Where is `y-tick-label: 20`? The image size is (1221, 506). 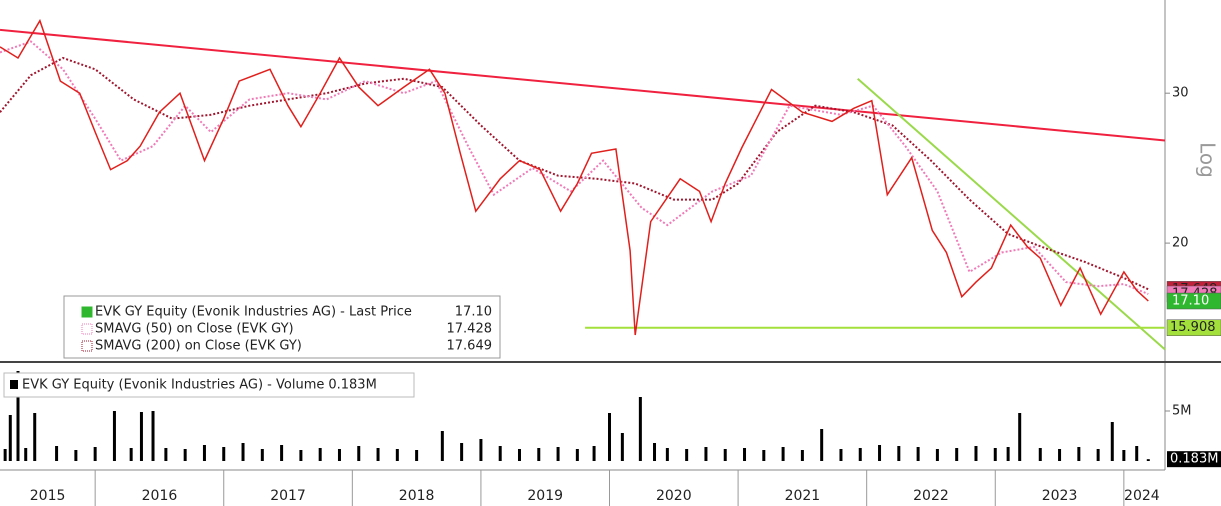 y-tick-label: 20 is located at coordinates (1180, 243).